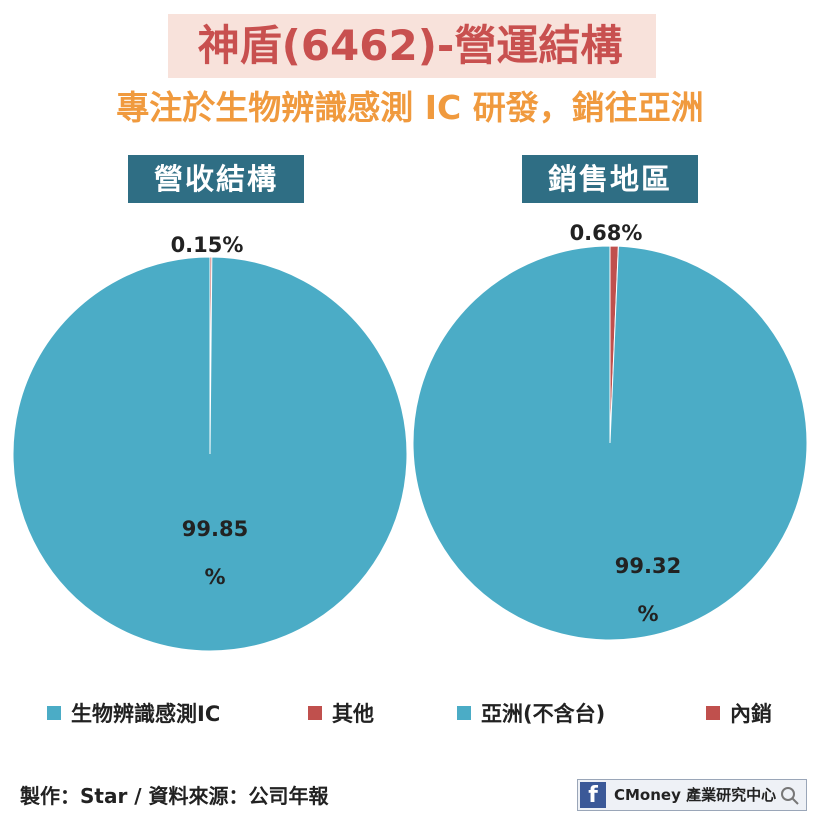  I want to click on search-icon, so click(790, 796).